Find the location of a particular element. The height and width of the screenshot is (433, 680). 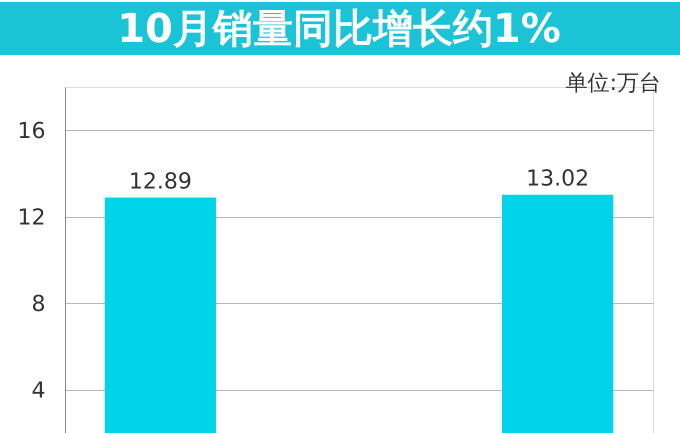

y-tick-label: 16 is located at coordinates (32, 131).